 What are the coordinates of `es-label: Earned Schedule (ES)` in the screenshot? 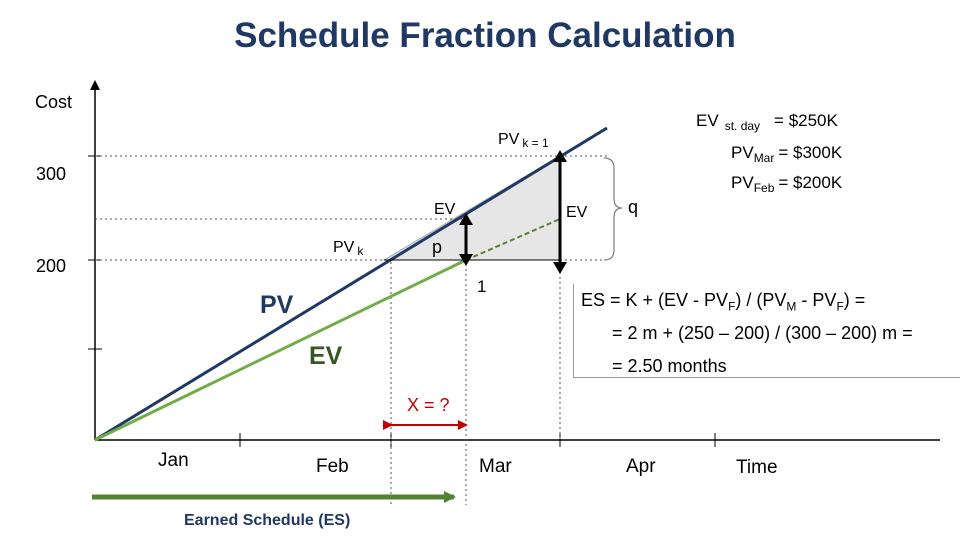 It's located at (267, 520).